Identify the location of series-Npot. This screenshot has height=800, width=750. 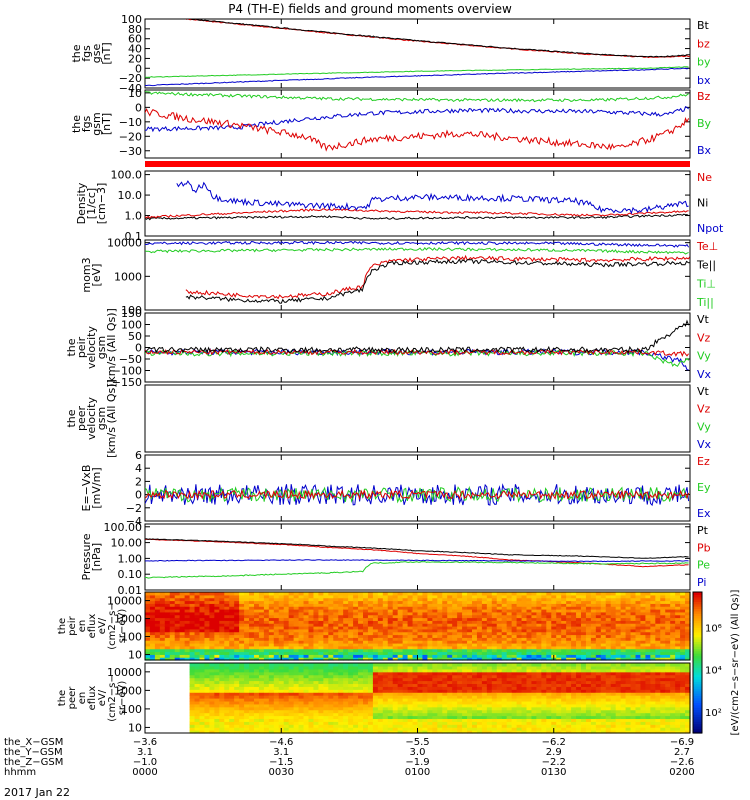
(432, 197).